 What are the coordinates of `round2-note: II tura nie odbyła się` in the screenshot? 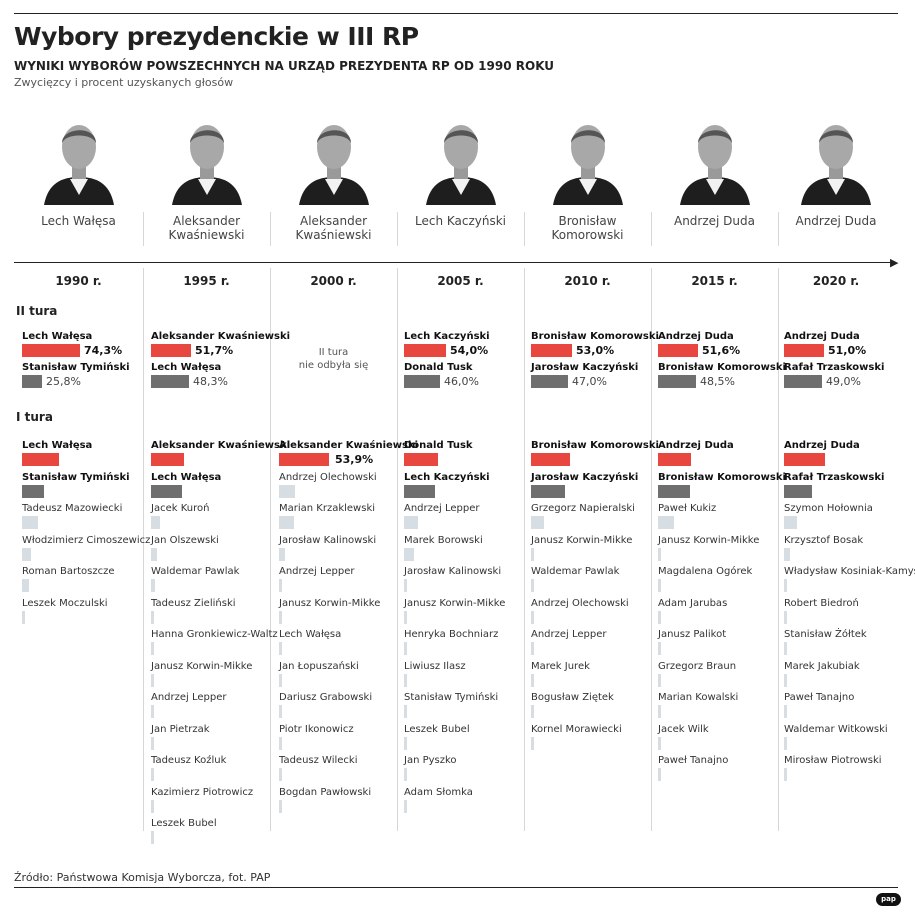 It's located at (333, 359).